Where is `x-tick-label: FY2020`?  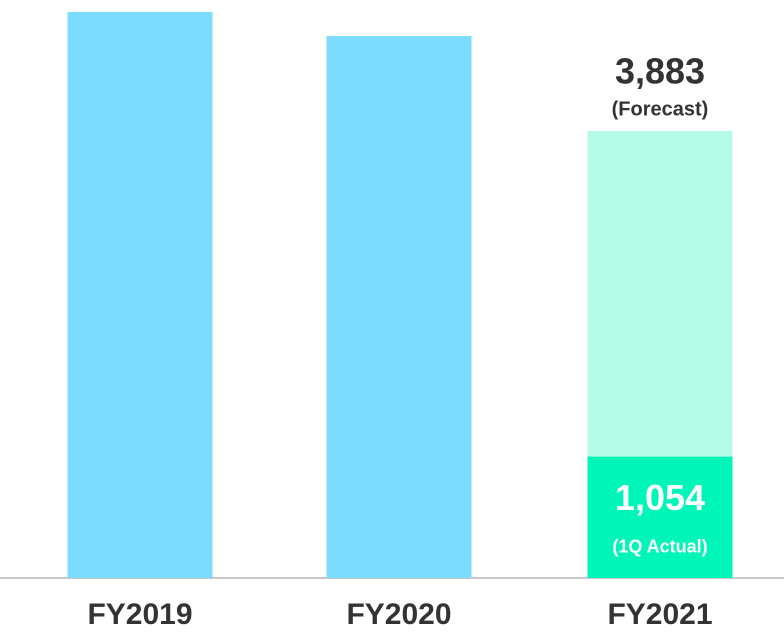 x-tick-label: FY2020 is located at coordinates (398, 614).